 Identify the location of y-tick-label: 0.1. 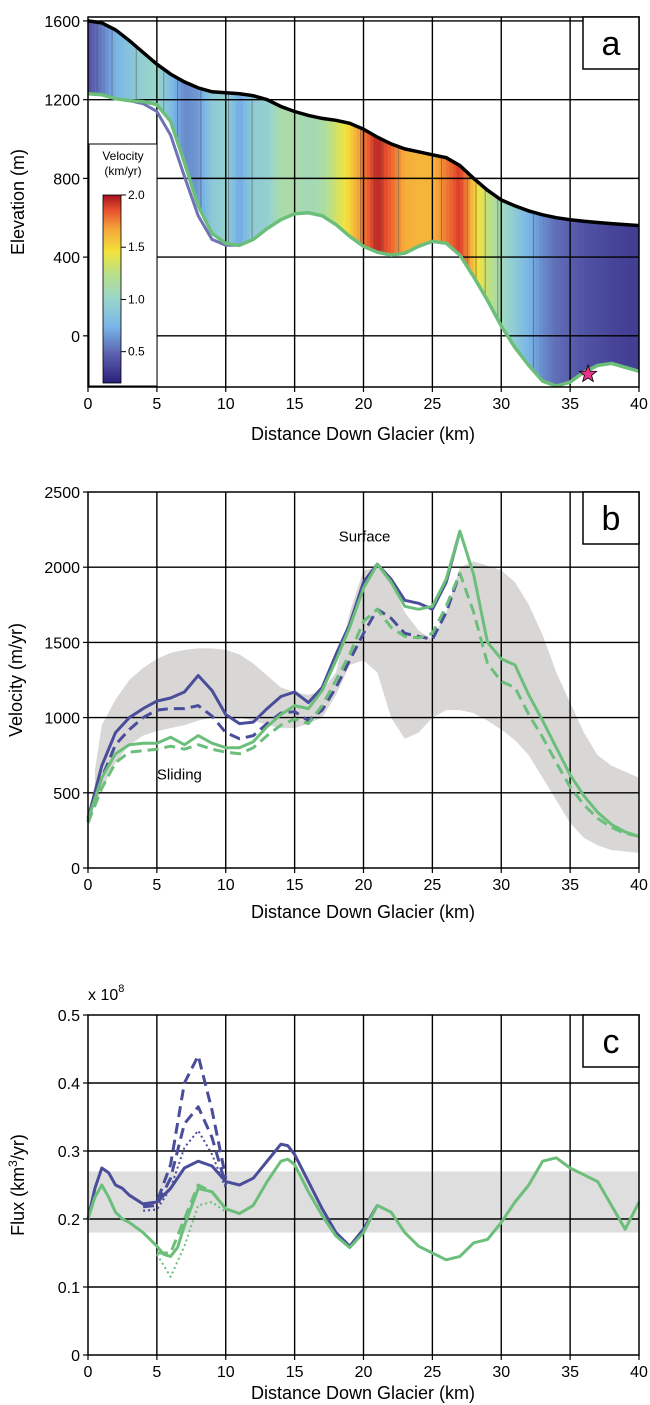
(69, 1288).